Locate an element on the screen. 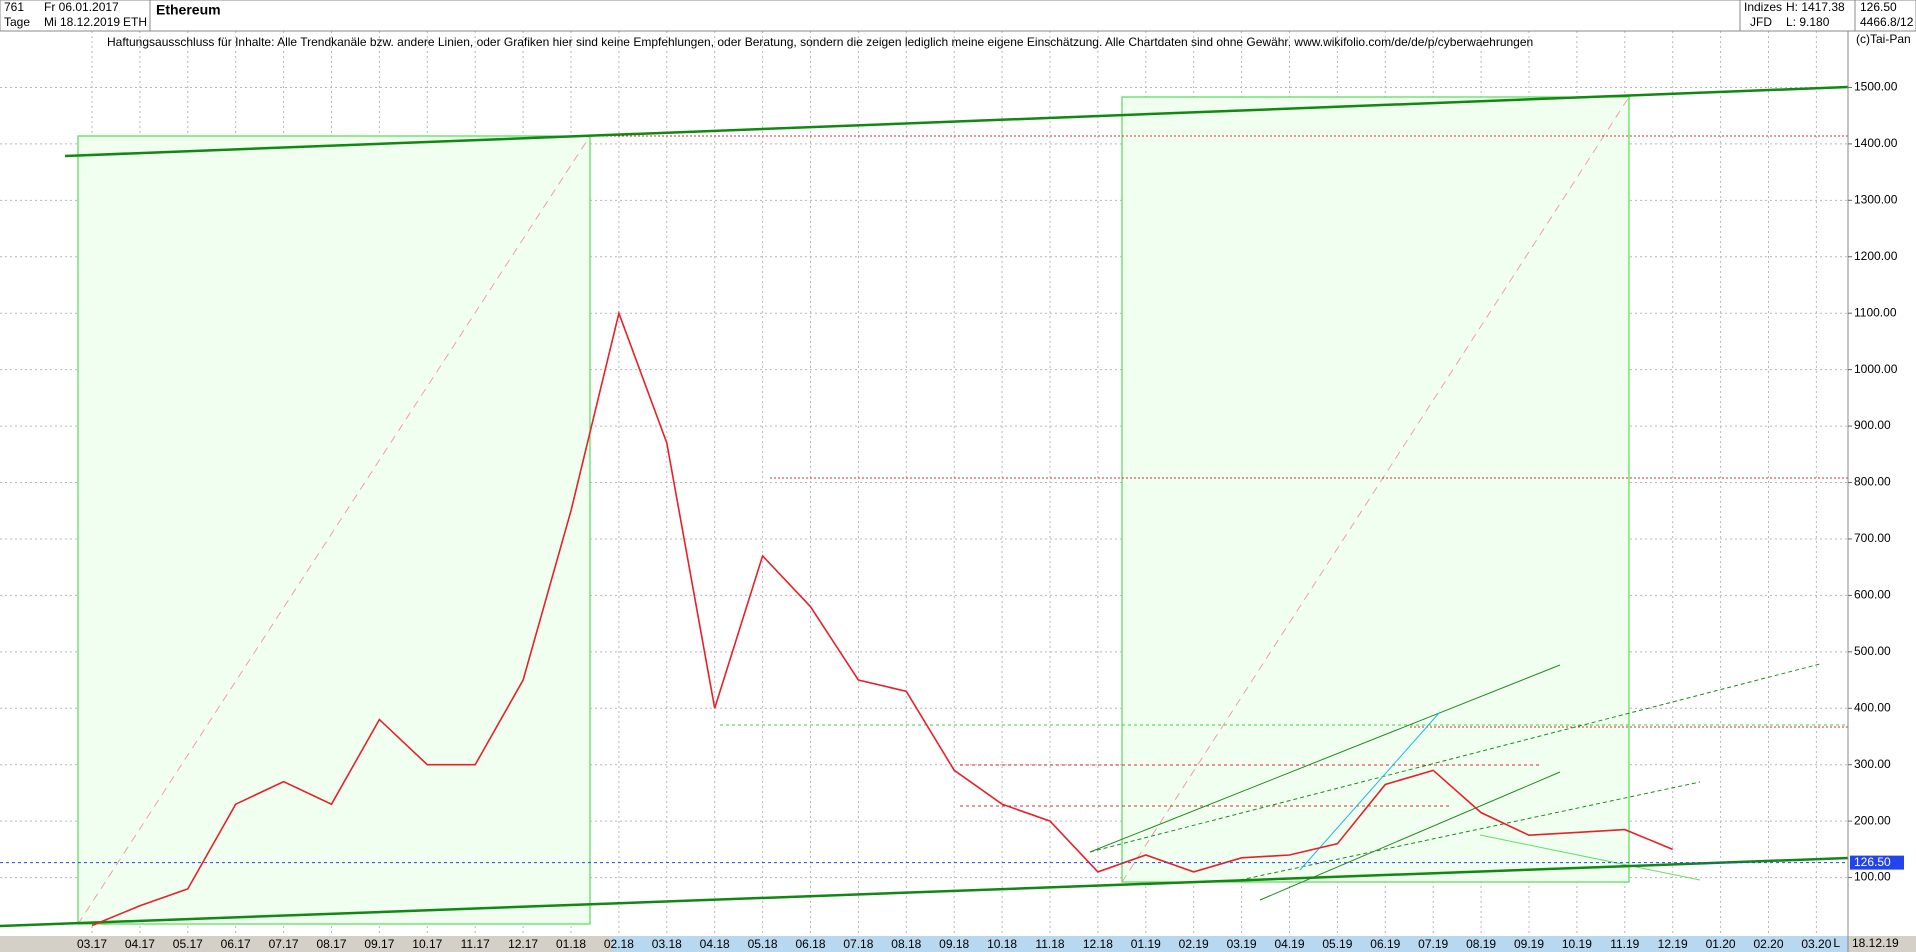 The width and height of the screenshot is (1916, 952). x-tick-label: 05.18 is located at coordinates (763, 944).